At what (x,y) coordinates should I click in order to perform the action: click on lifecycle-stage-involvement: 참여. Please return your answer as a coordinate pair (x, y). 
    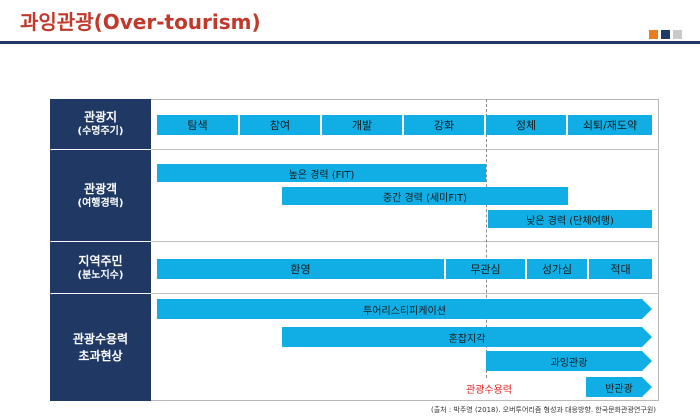
    Looking at the image, I should click on (281, 125).